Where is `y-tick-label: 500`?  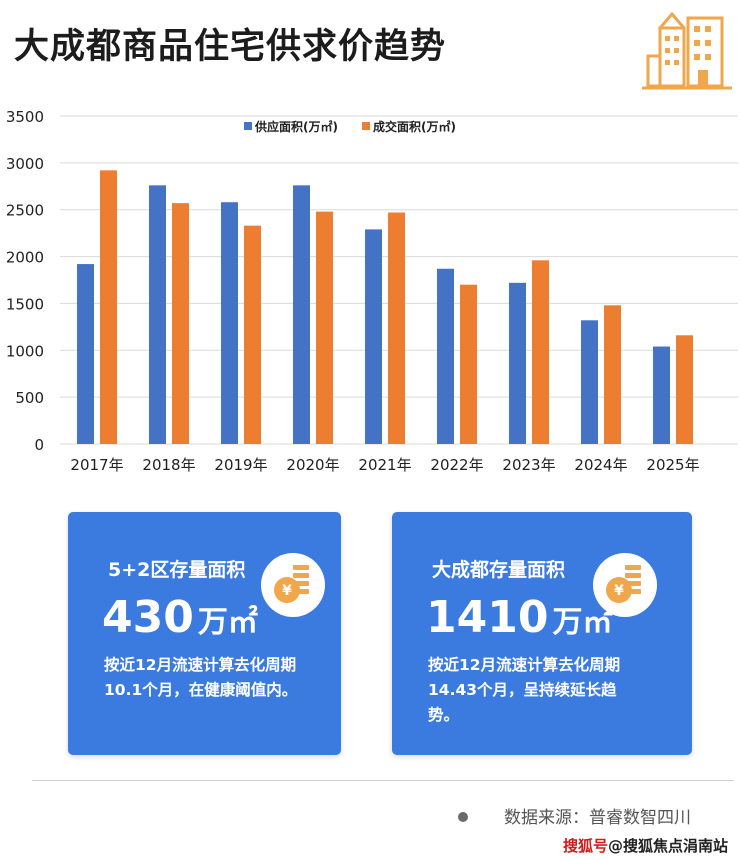
y-tick-label: 500 is located at coordinates (29, 398).